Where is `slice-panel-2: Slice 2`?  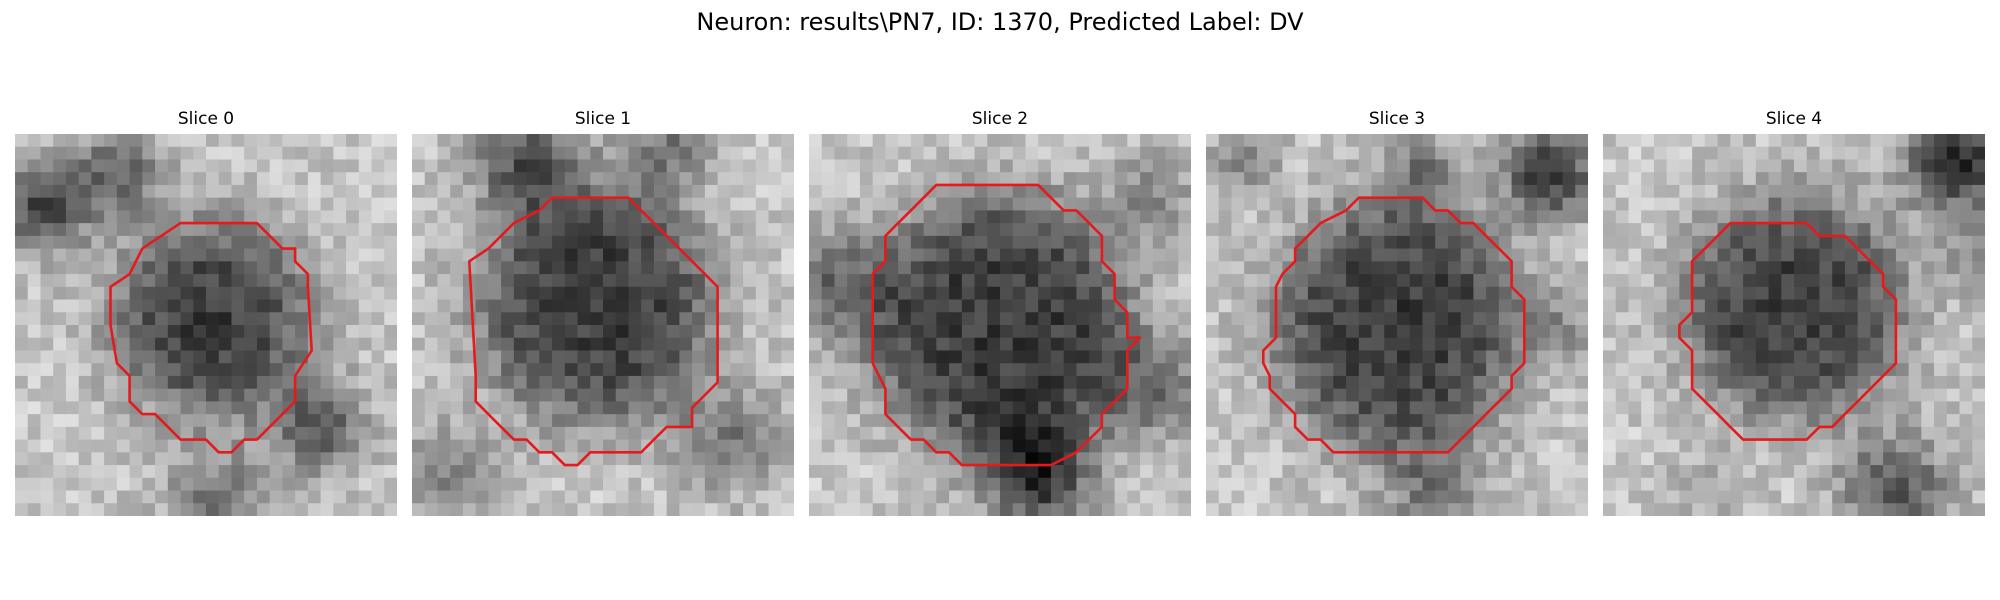 slice-panel-2: Slice 2 is located at coordinates (1000, 316).